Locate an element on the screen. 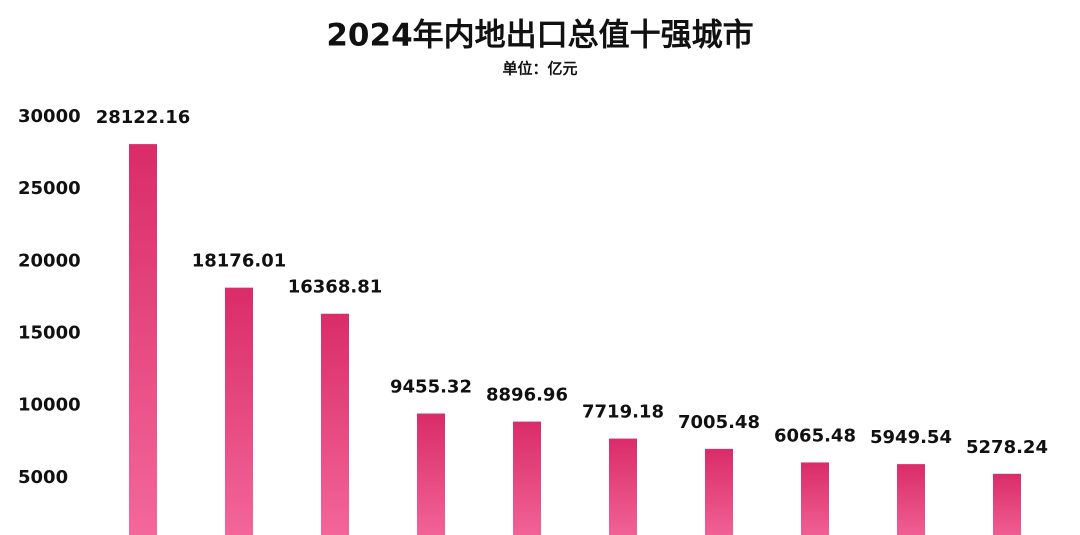 The width and height of the screenshot is (1080, 535). value-label: 8896.96 is located at coordinates (527, 395).